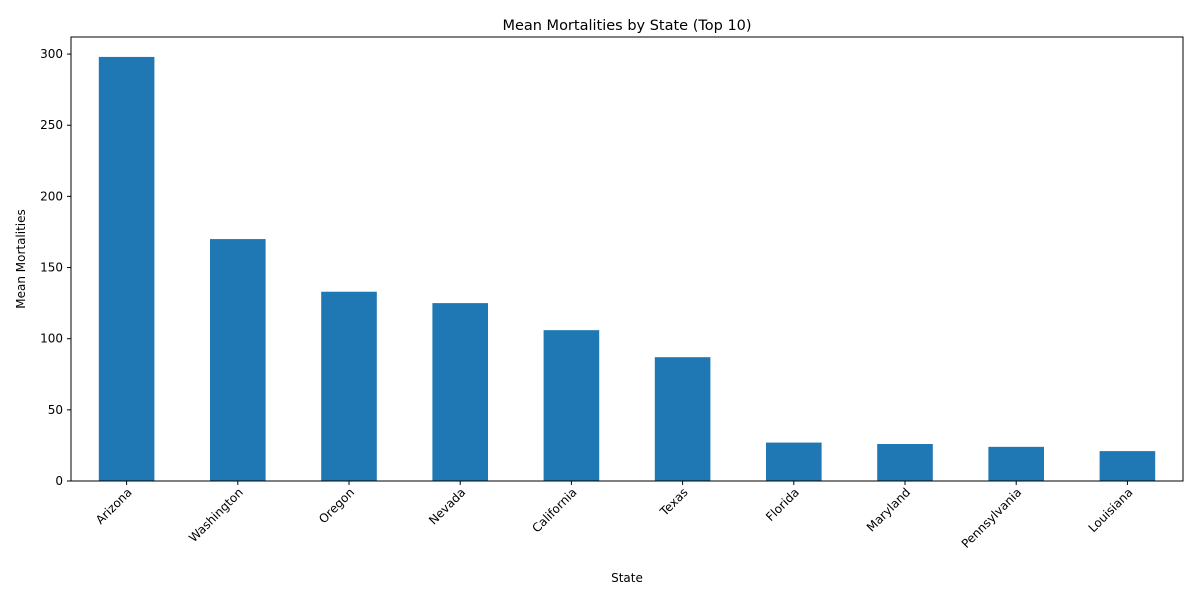  I want to click on y-axis-label: Mean Mortalities, so click(21, 259).